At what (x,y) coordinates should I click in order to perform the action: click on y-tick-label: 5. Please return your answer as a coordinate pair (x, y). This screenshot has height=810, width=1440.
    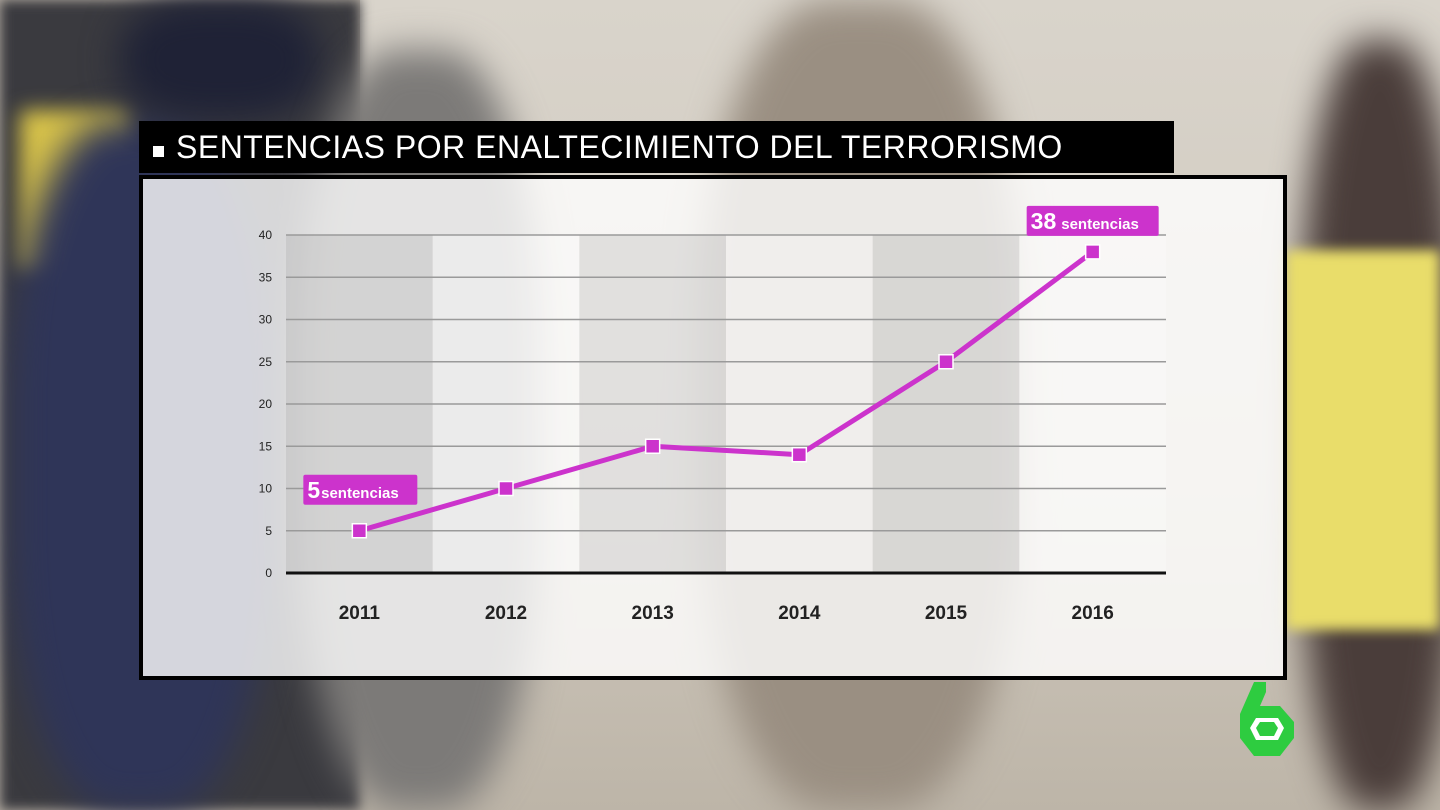
    Looking at the image, I should click on (268, 531).